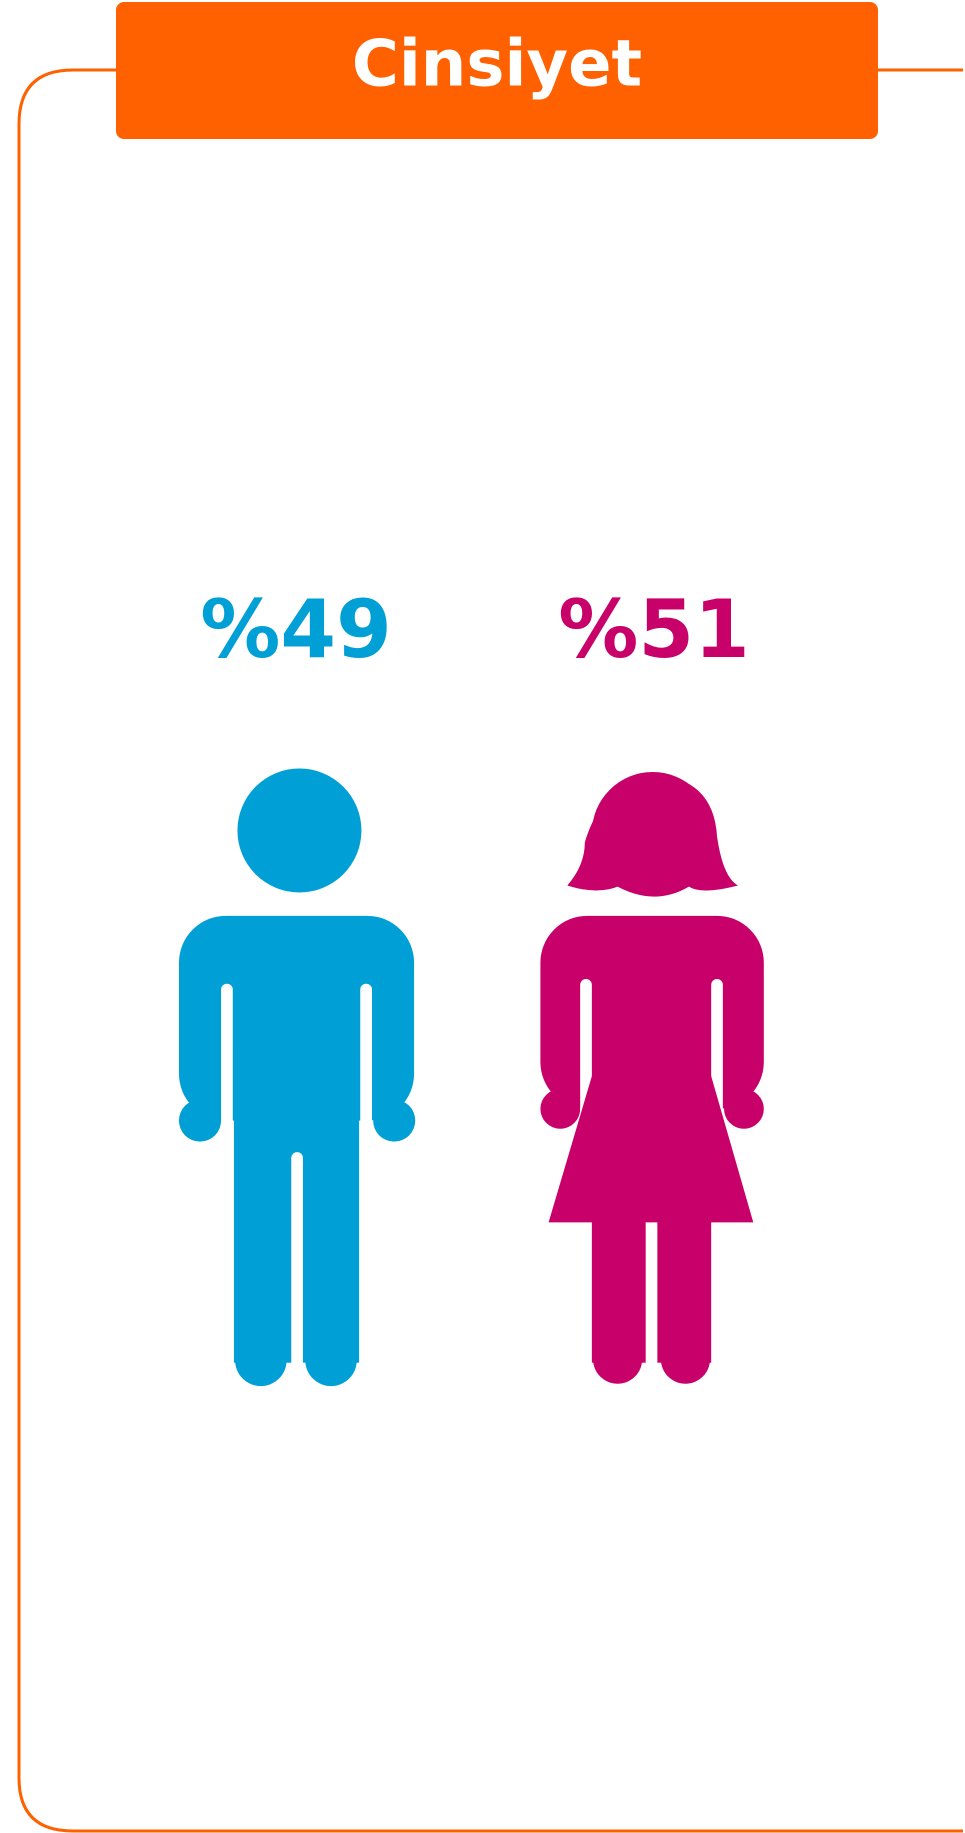 The width and height of the screenshot is (965, 1833). What do you see at coordinates (652, 1088) in the screenshot?
I see `female-icon` at bounding box center [652, 1088].